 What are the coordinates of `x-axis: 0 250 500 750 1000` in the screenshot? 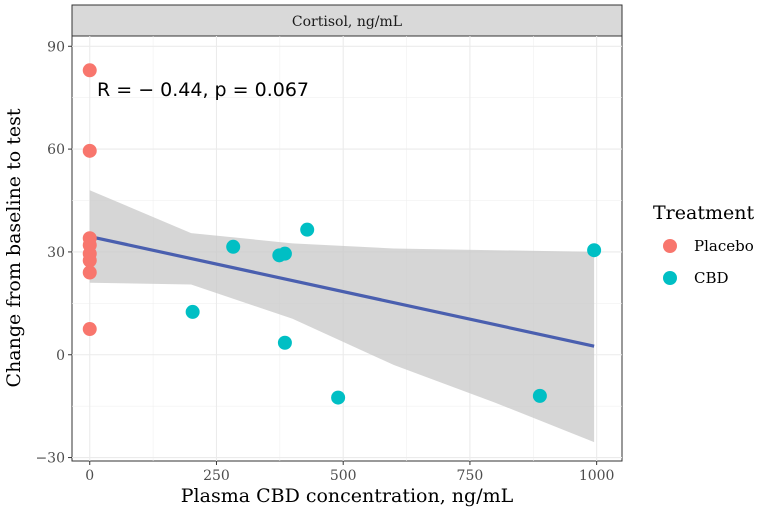 It's located at (349, 472).